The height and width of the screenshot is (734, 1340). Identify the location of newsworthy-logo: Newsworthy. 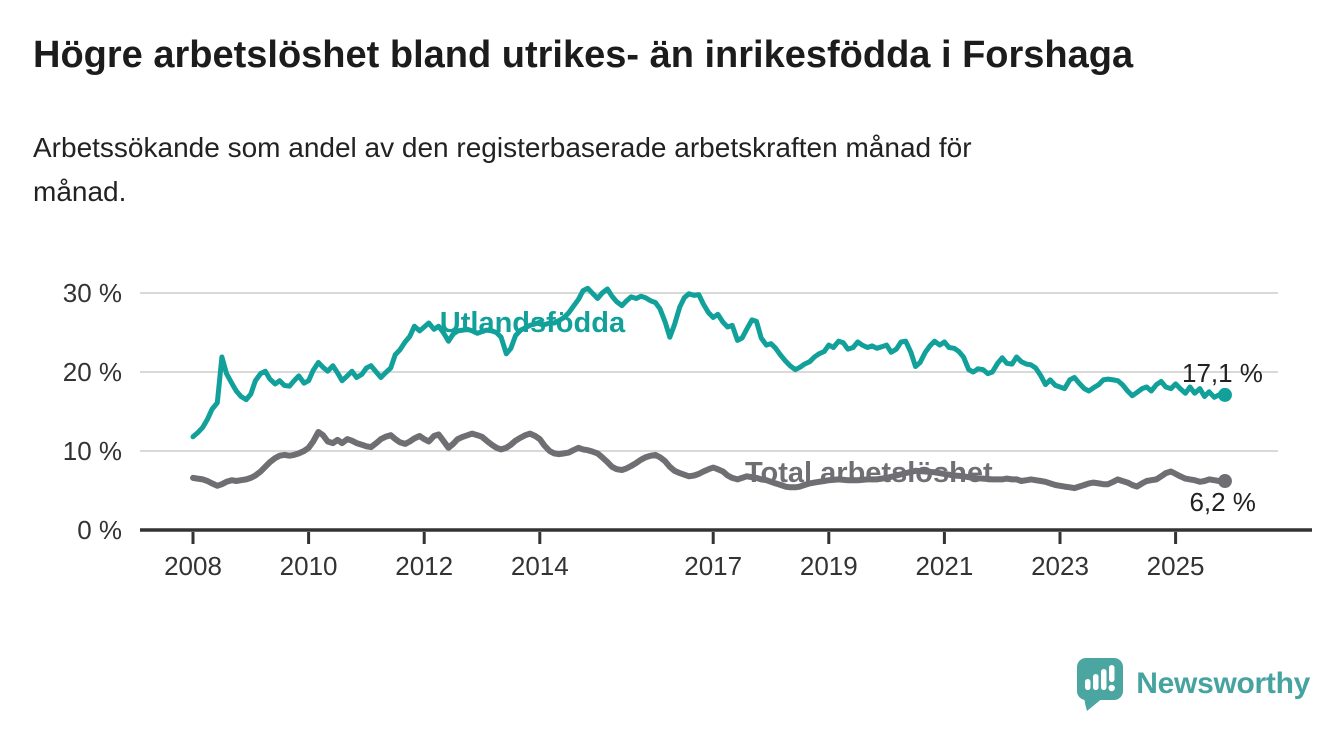
(1192, 684).